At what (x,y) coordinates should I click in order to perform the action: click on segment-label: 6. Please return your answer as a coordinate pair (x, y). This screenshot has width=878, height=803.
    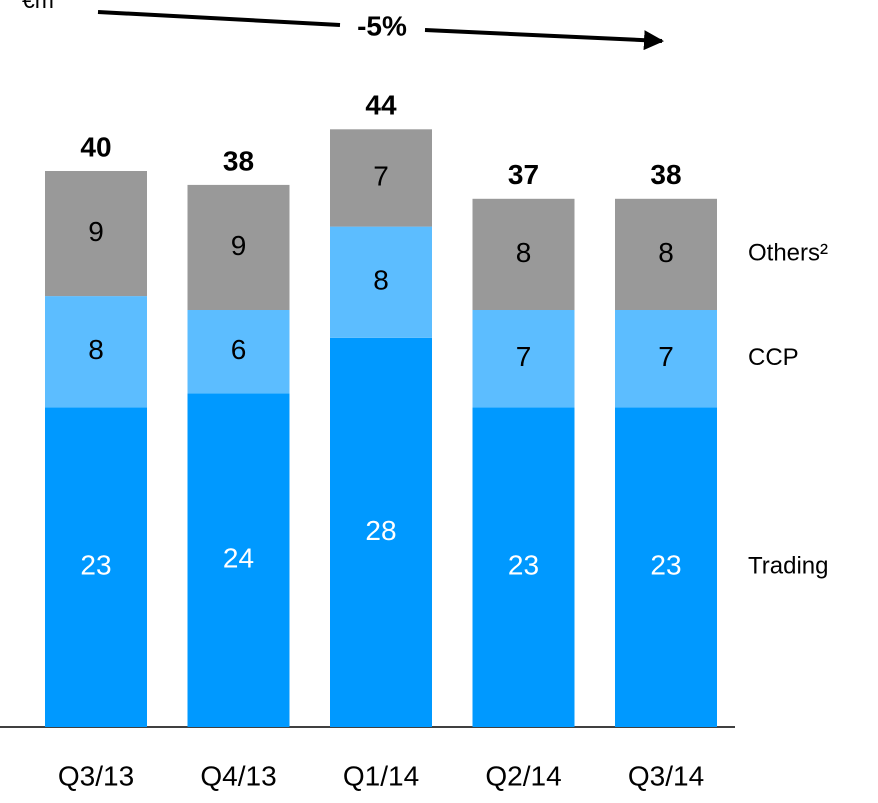
    Looking at the image, I should click on (239, 349).